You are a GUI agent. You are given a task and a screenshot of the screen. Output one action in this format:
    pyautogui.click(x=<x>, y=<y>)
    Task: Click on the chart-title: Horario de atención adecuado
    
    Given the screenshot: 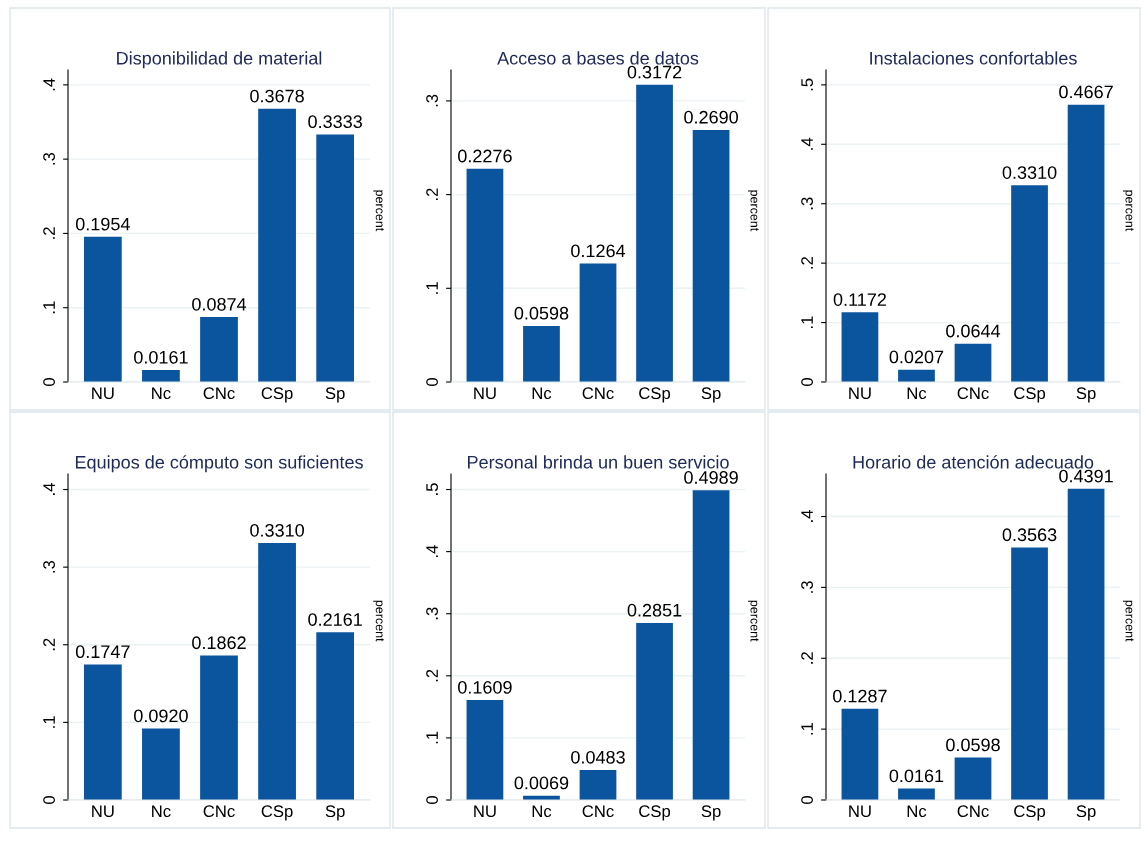 What is the action you would take?
    pyautogui.click(x=973, y=462)
    